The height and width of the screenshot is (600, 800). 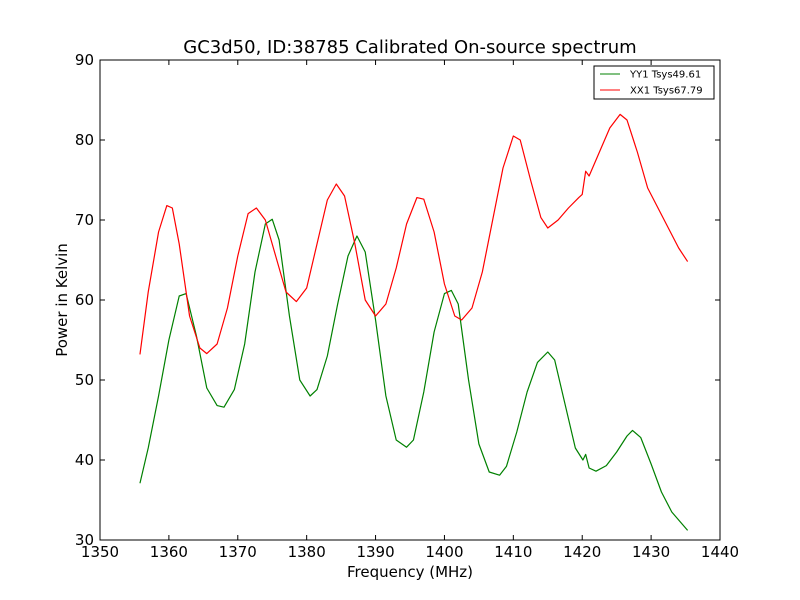 I want to click on legend-box, so click(x=654, y=82).